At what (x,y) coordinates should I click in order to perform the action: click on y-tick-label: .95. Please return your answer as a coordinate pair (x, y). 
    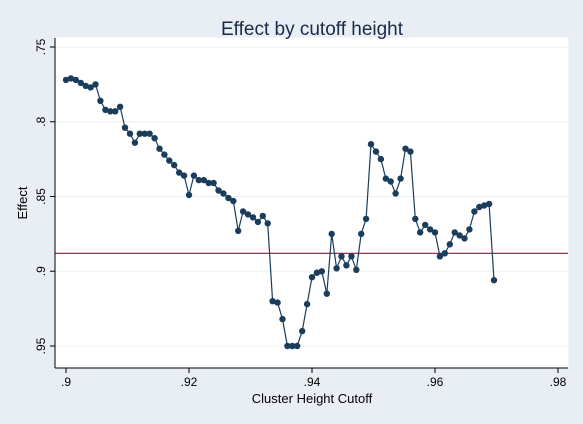
    Looking at the image, I should click on (41, 345).